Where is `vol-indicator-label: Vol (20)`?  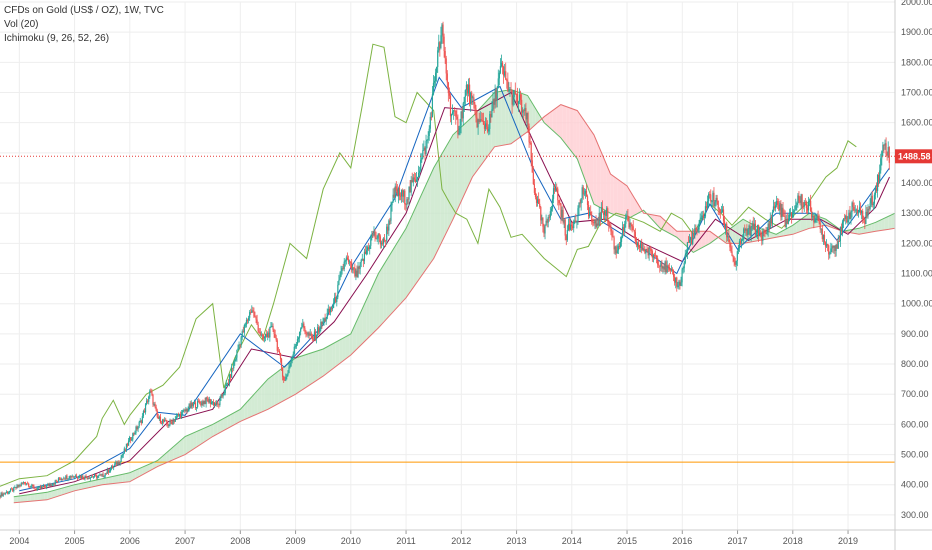 vol-indicator-label: Vol (20) is located at coordinates (21, 24).